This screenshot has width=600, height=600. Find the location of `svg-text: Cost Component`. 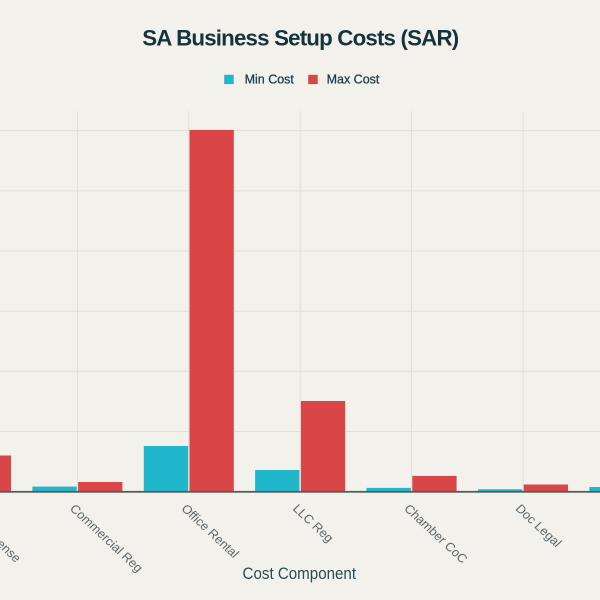

svg-text: Cost Component is located at coordinates (300, 574).